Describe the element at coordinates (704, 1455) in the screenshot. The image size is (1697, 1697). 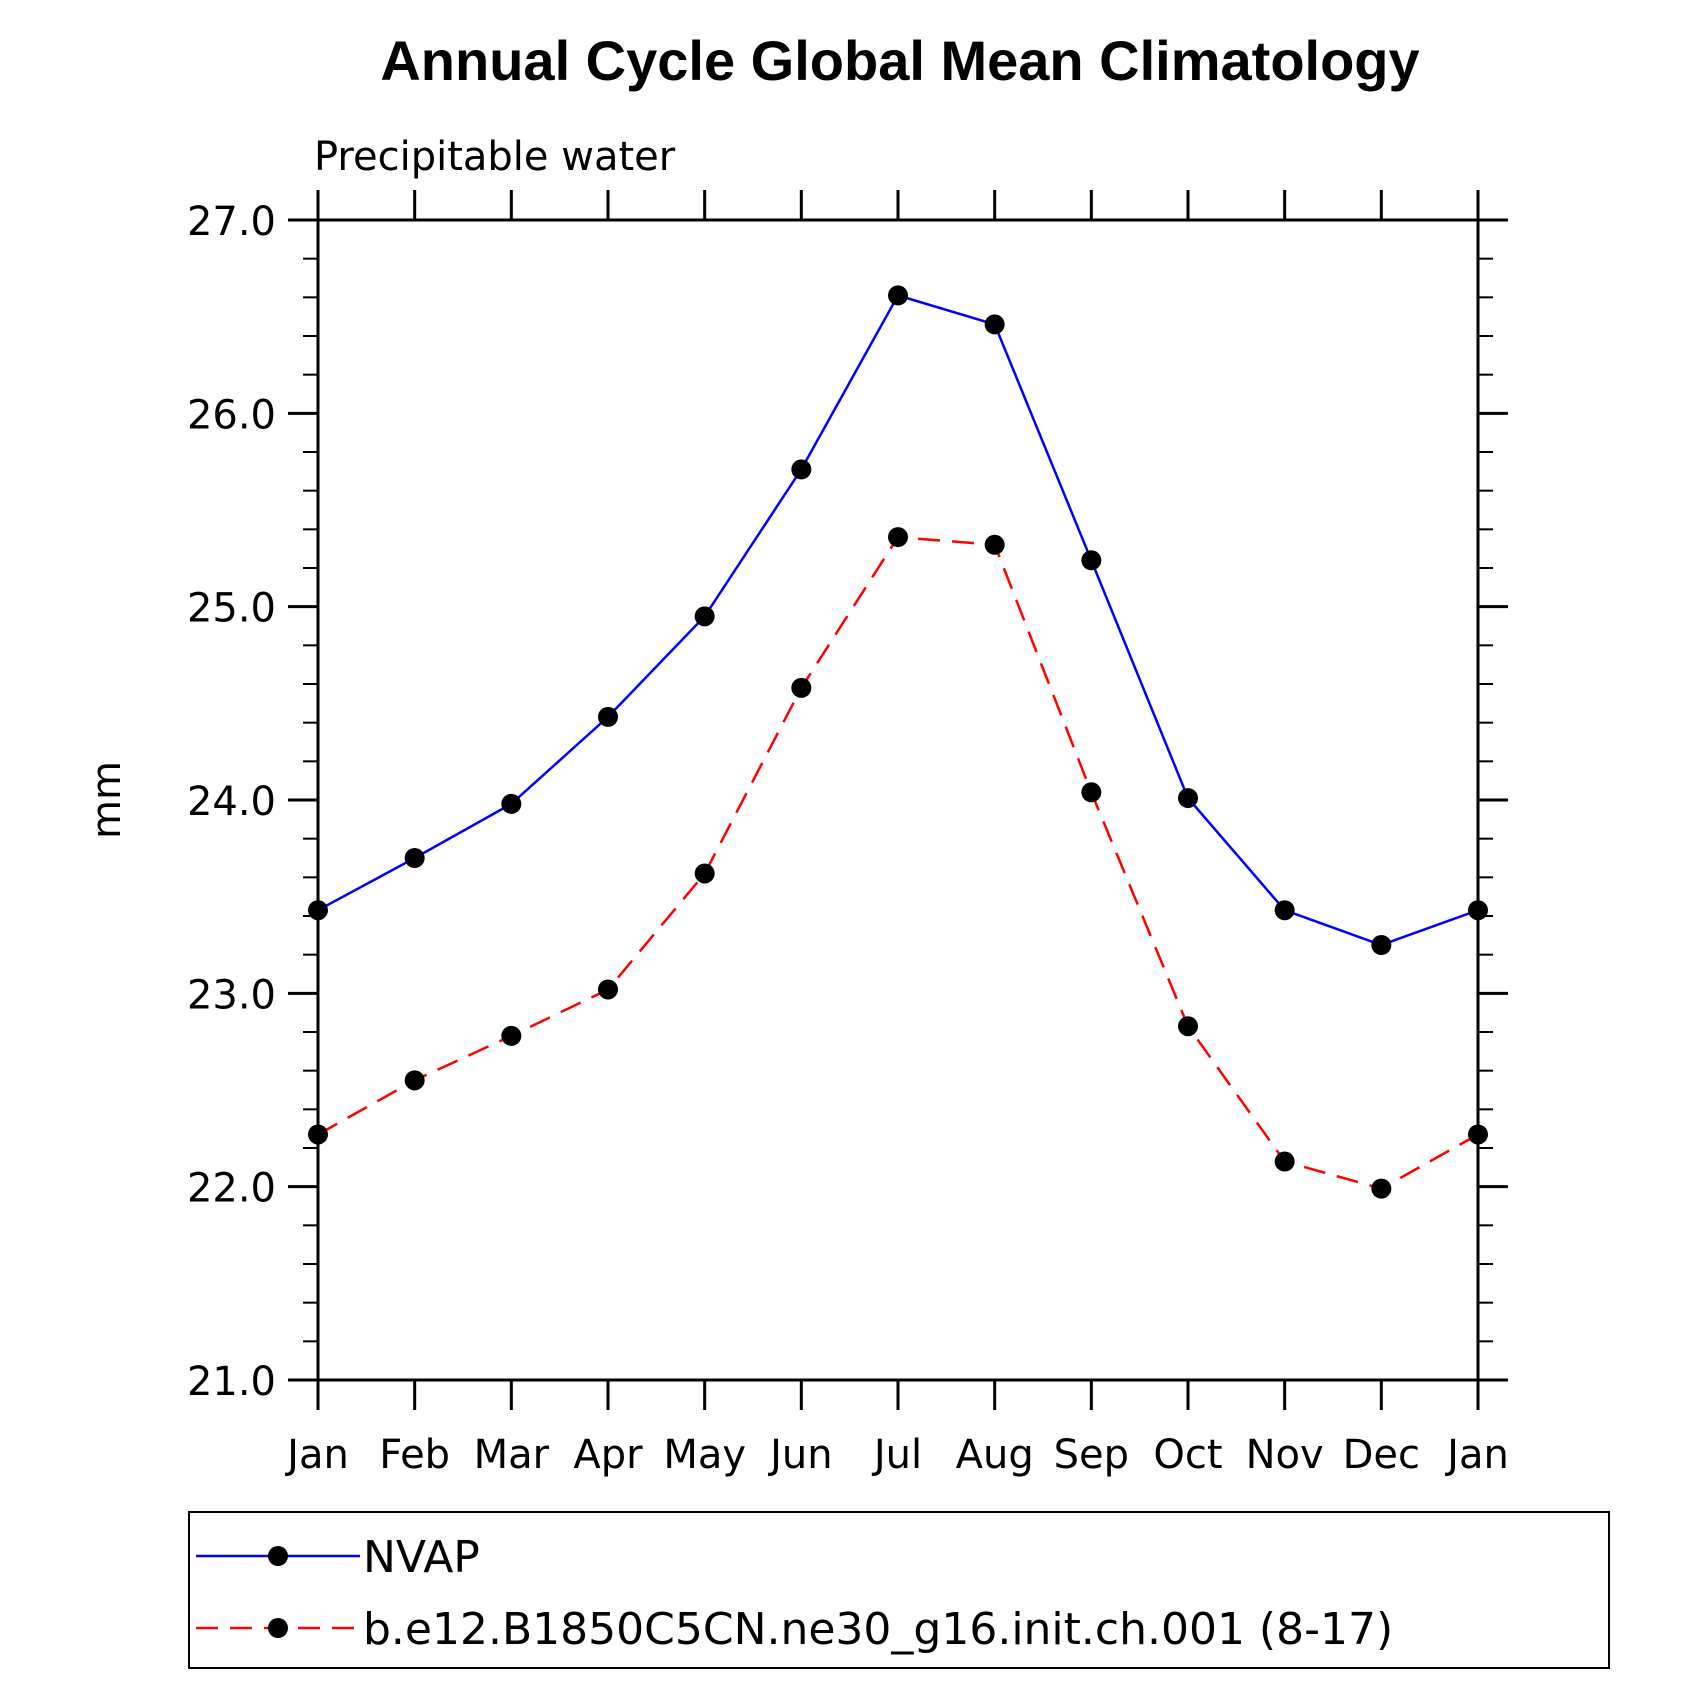
I see `x-tick-label: May` at that location.